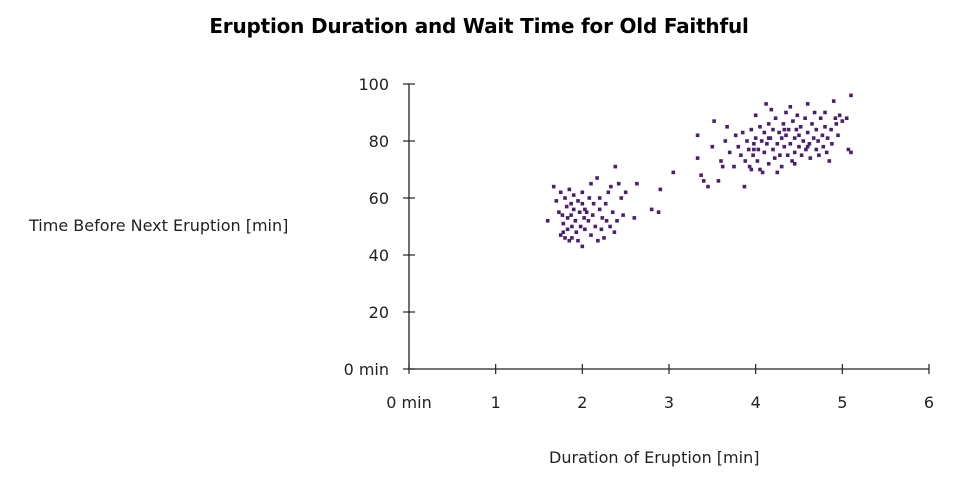 The height and width of the screenshot is (491, 967). Describe the element at coordinates (373, 84) in the screenshot. I see `y-tick-label: 100` at that location.